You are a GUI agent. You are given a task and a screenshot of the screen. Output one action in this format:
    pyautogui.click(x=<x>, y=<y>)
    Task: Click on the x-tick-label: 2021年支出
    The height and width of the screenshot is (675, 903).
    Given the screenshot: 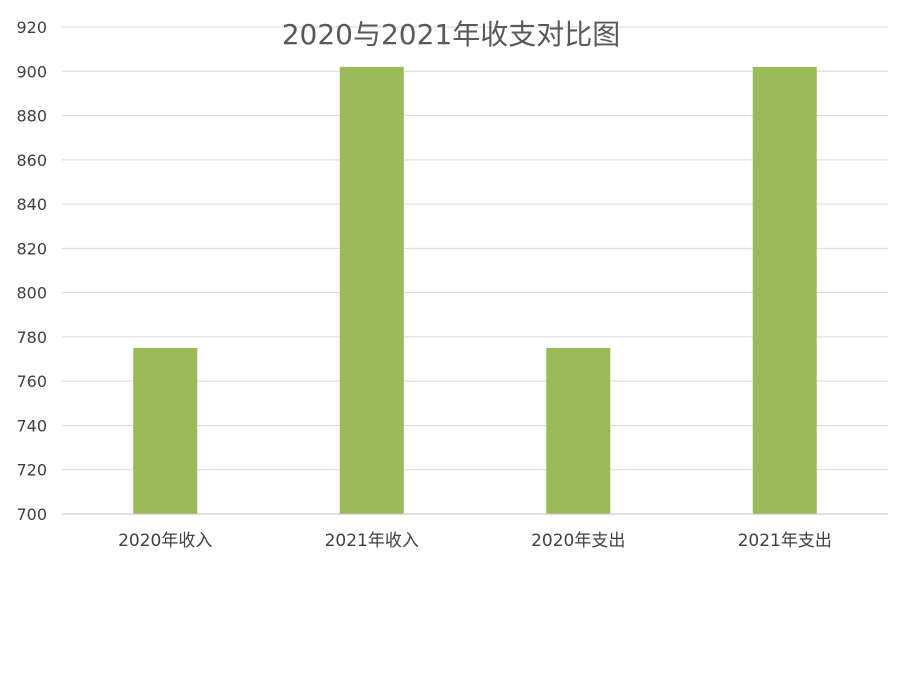 What is the action you would take?
    pyautogui.click(x=785, y=541)
    